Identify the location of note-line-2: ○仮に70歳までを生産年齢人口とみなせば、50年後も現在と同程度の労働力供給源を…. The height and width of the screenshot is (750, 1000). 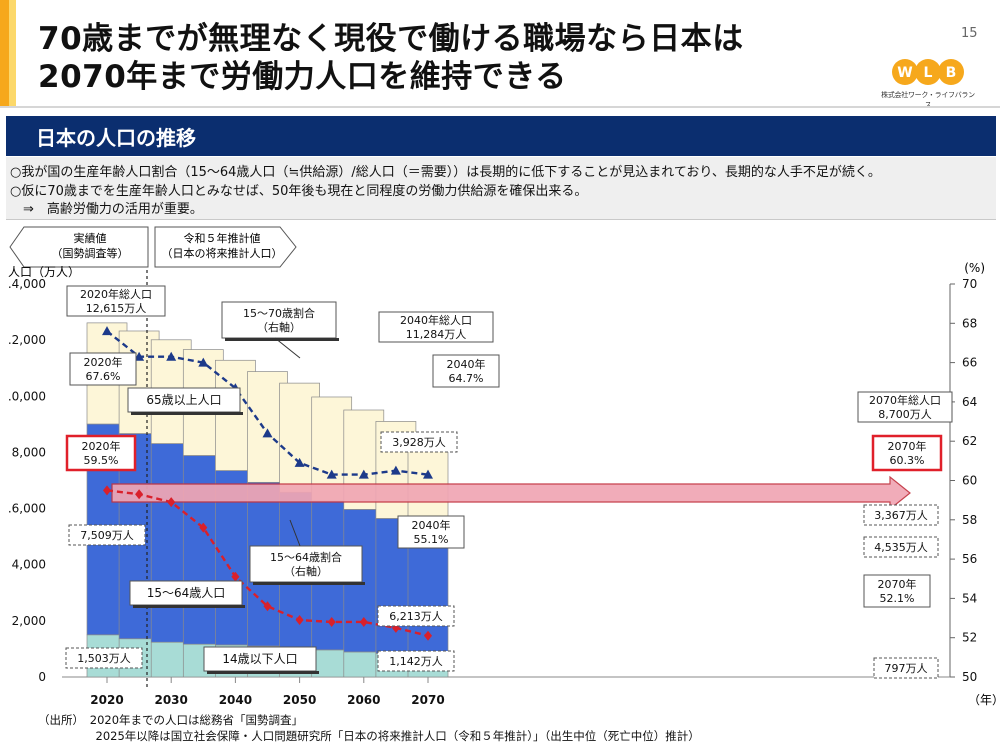
(299, 191).